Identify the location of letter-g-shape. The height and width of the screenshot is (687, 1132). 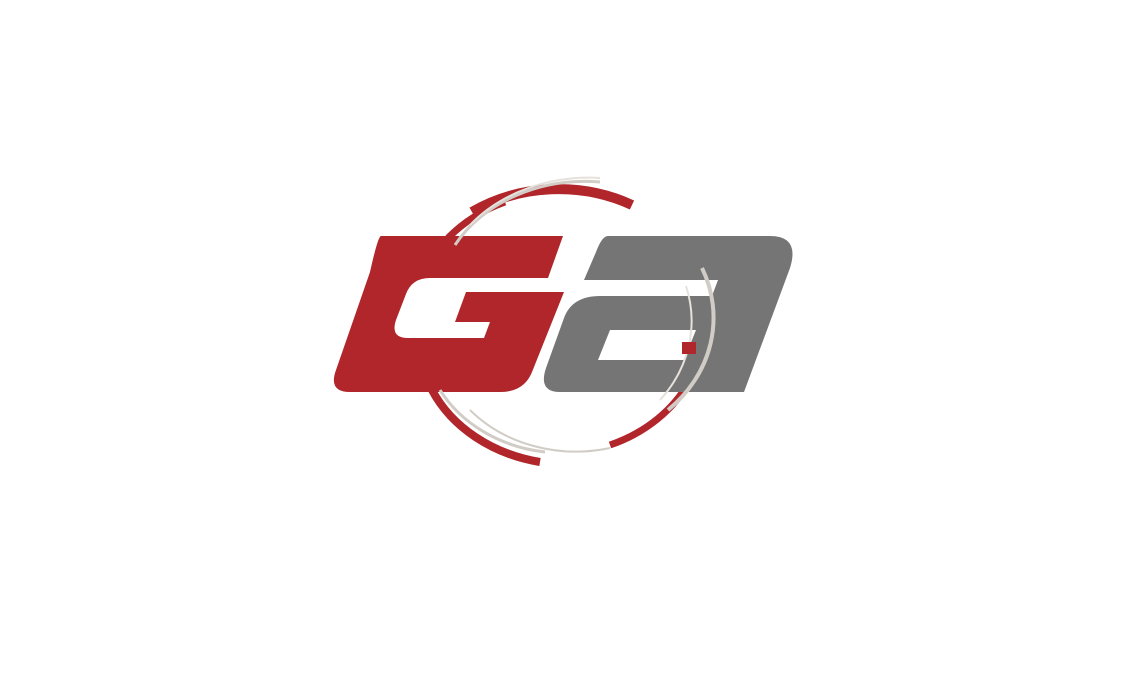
(448, 314).